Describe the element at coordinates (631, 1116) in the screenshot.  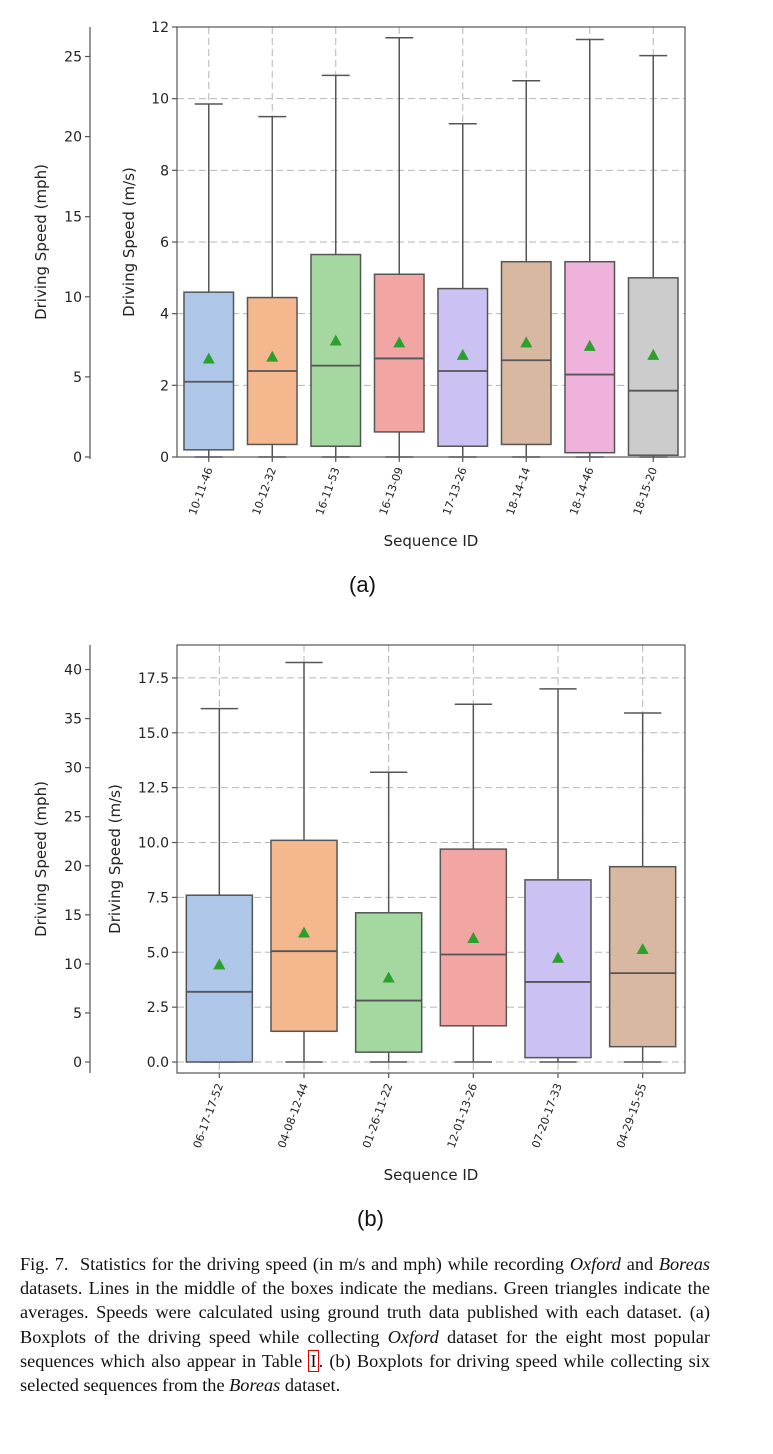
I see `x-tick-label: 04-29-15-55` at that location.